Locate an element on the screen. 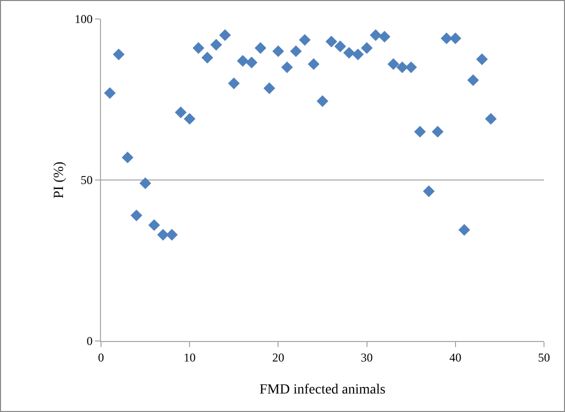  x-tick-label: 50 is located at coordinates (544, 357).